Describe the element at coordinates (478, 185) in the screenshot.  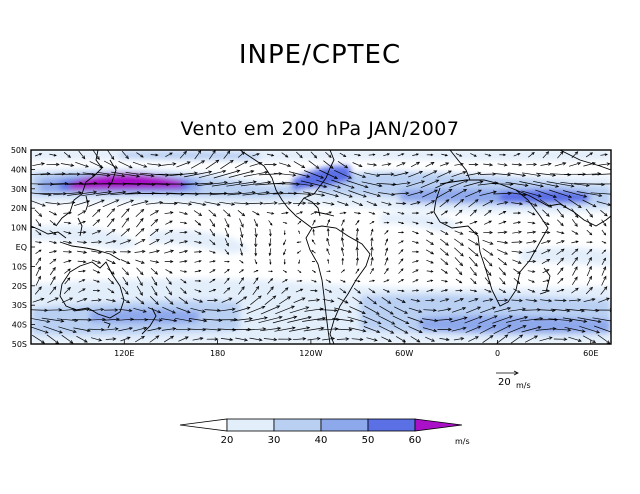
I see `mediterranean` at that location.